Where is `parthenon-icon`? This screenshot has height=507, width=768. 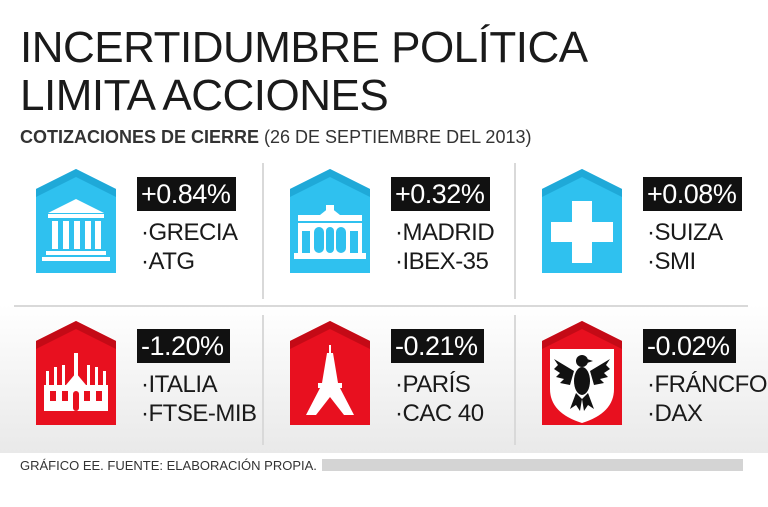
parthenon-icon is located at coordinates (76, 221).